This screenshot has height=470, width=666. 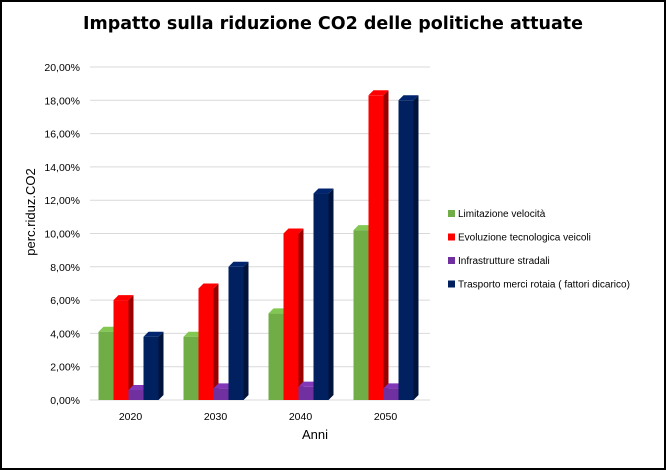 What do you see at coordinates (62, 101) in the screenshot?
I see `y-tick-label: 18,00%` at bounding box center [62, 101].